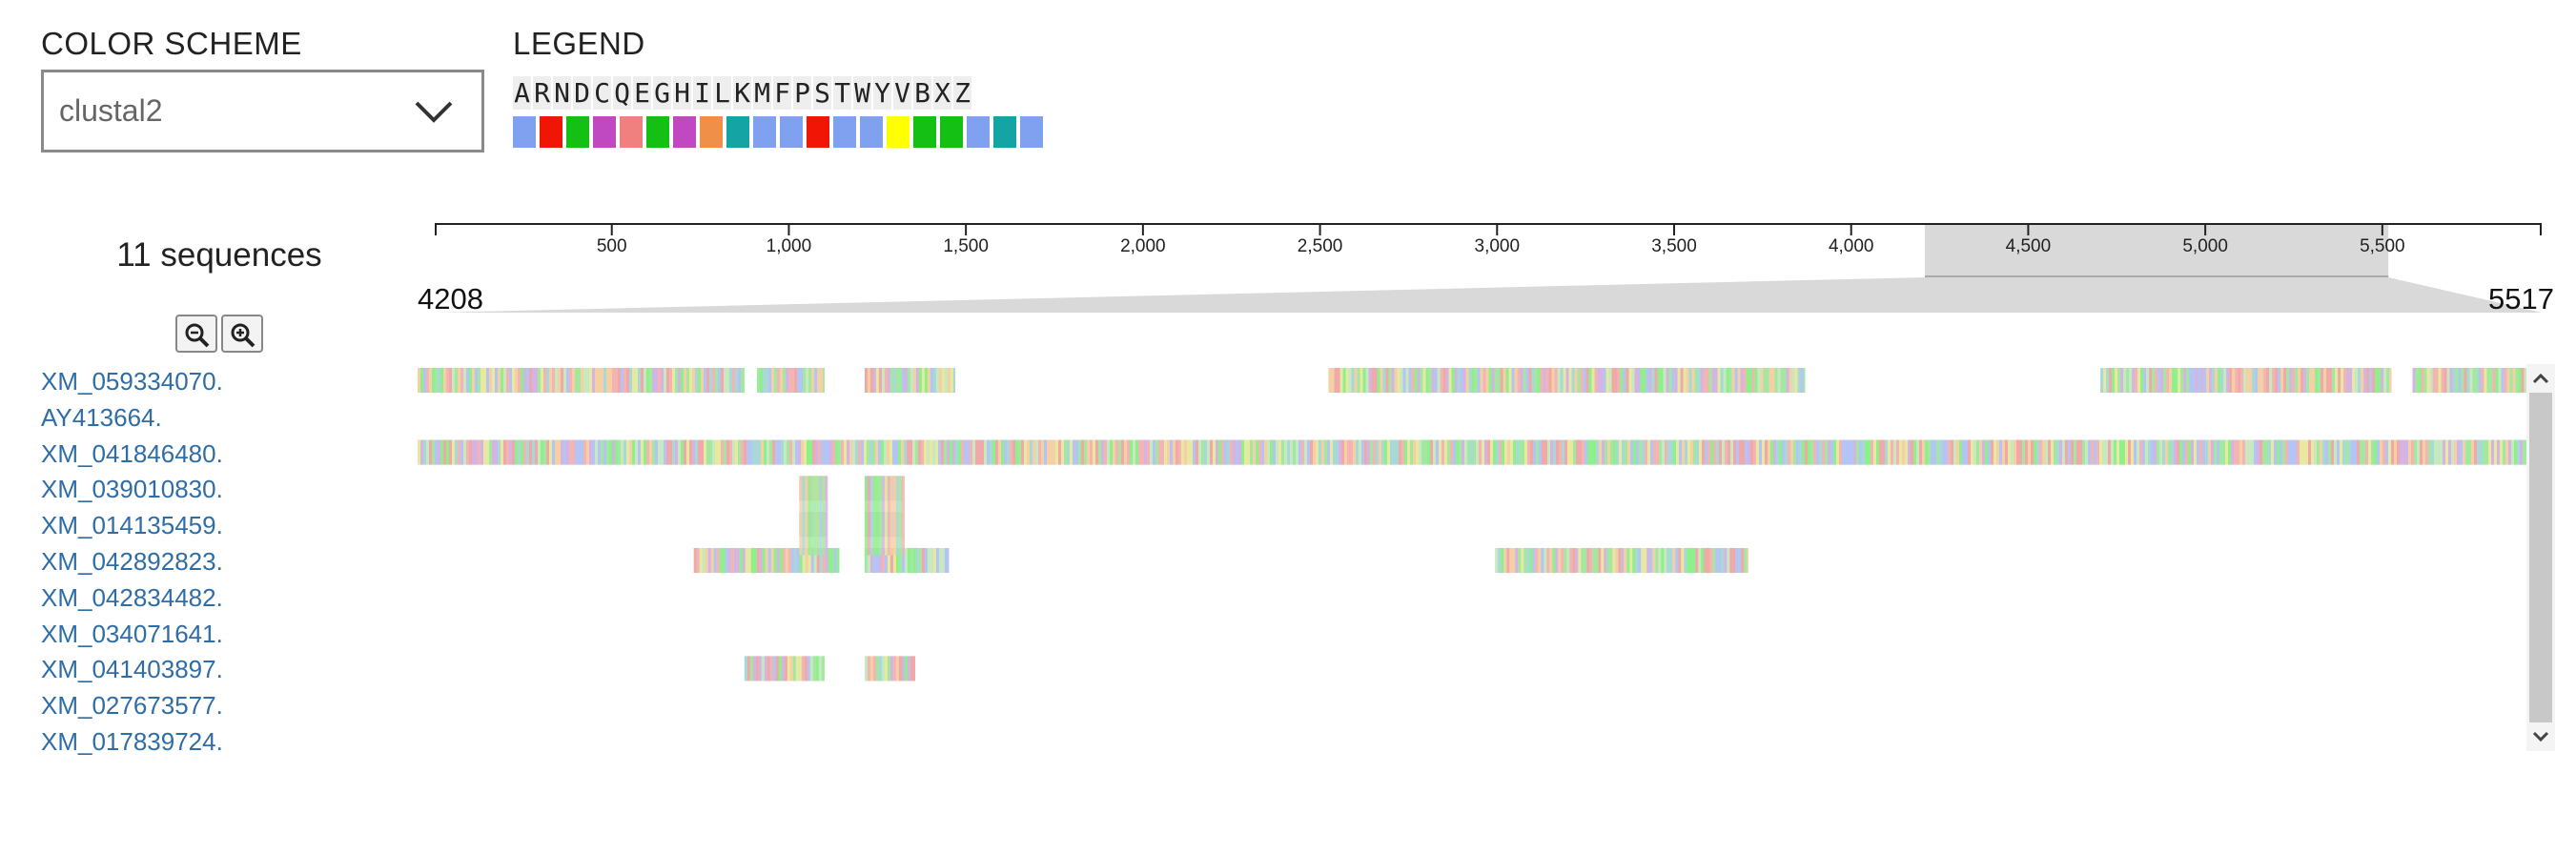  Describe the element at coordinates (132, 381) in the screenshot. I see `sequence-name-link: XM_059334070.` at that location.